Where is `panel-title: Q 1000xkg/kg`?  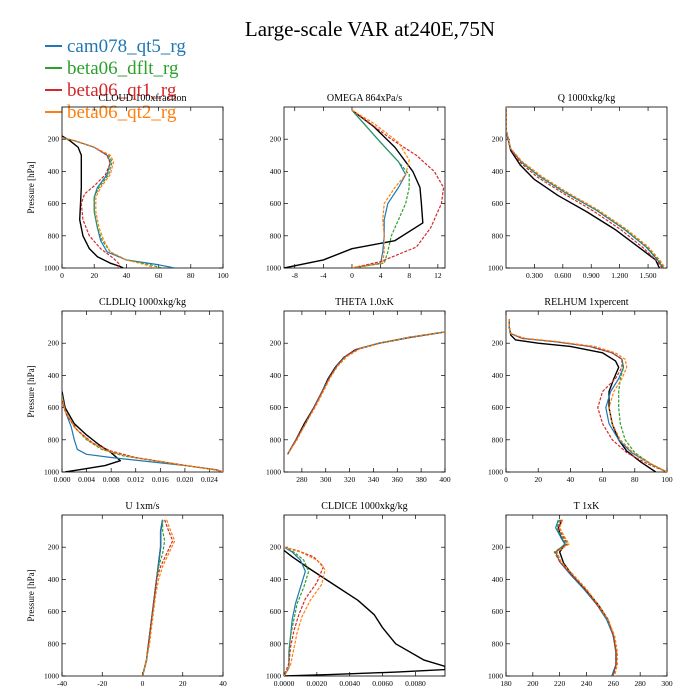
panel-title: Q 1000xkg/kg is located at coordinates (587, 98).